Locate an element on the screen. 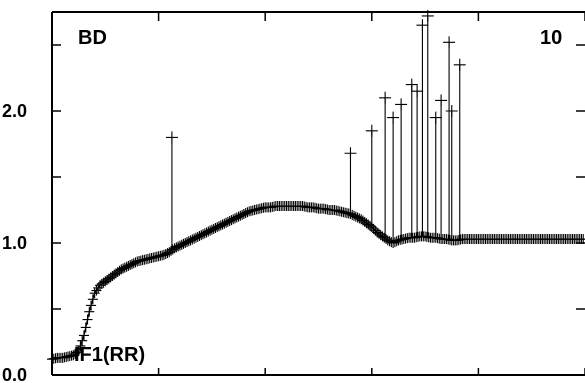  corner-label-top-left: BD is located at coordinates (92, 38).